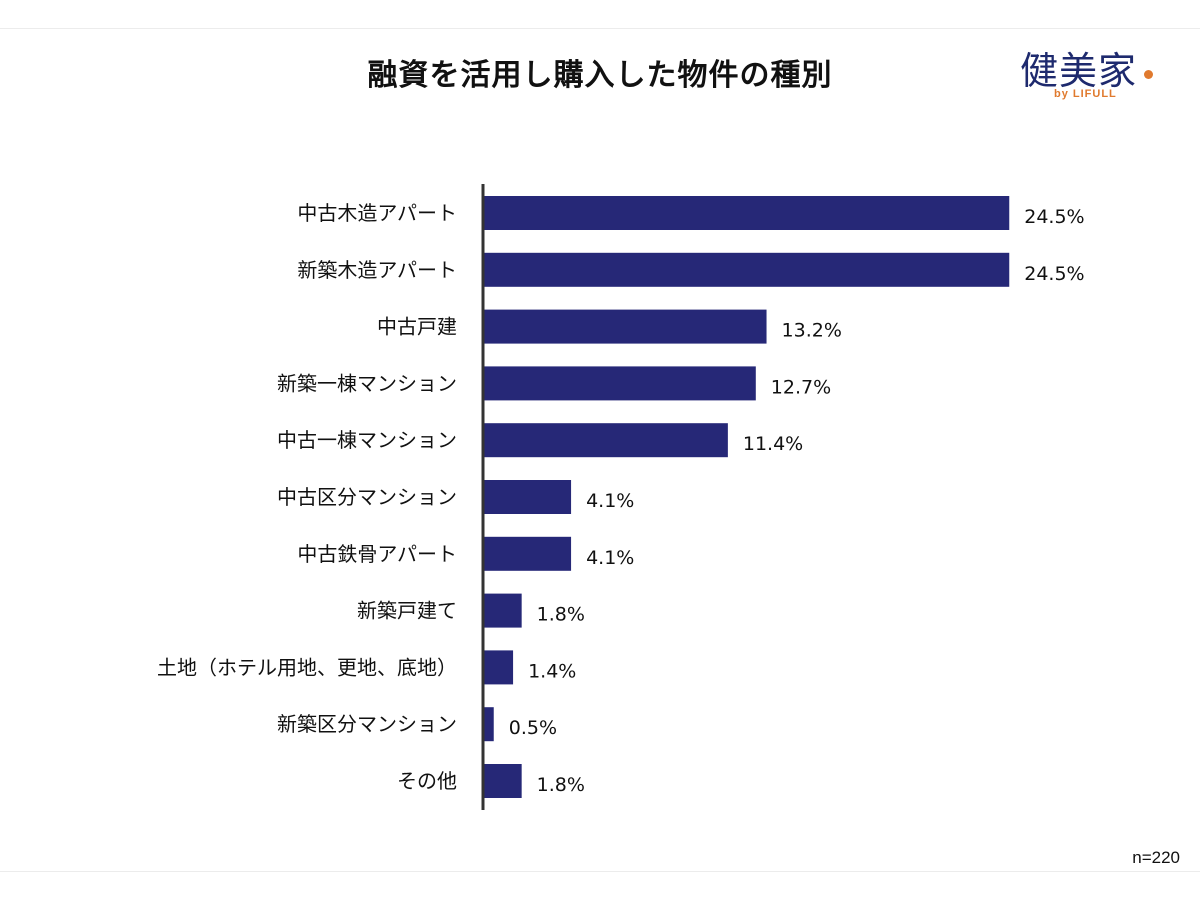 This screenshot has width=1200, height=900. What do you see at coordinates (377, 554) in the screenshot?
I see `category-label: 中古鉄骨アパート` at bounding box center [377, 554].